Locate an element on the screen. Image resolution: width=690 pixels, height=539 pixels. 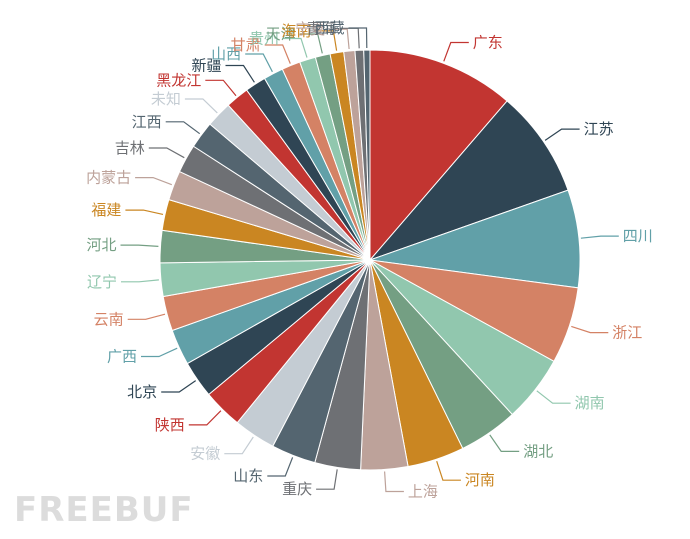
slice-label-21: 江西 is located at coordinates (147, 122).